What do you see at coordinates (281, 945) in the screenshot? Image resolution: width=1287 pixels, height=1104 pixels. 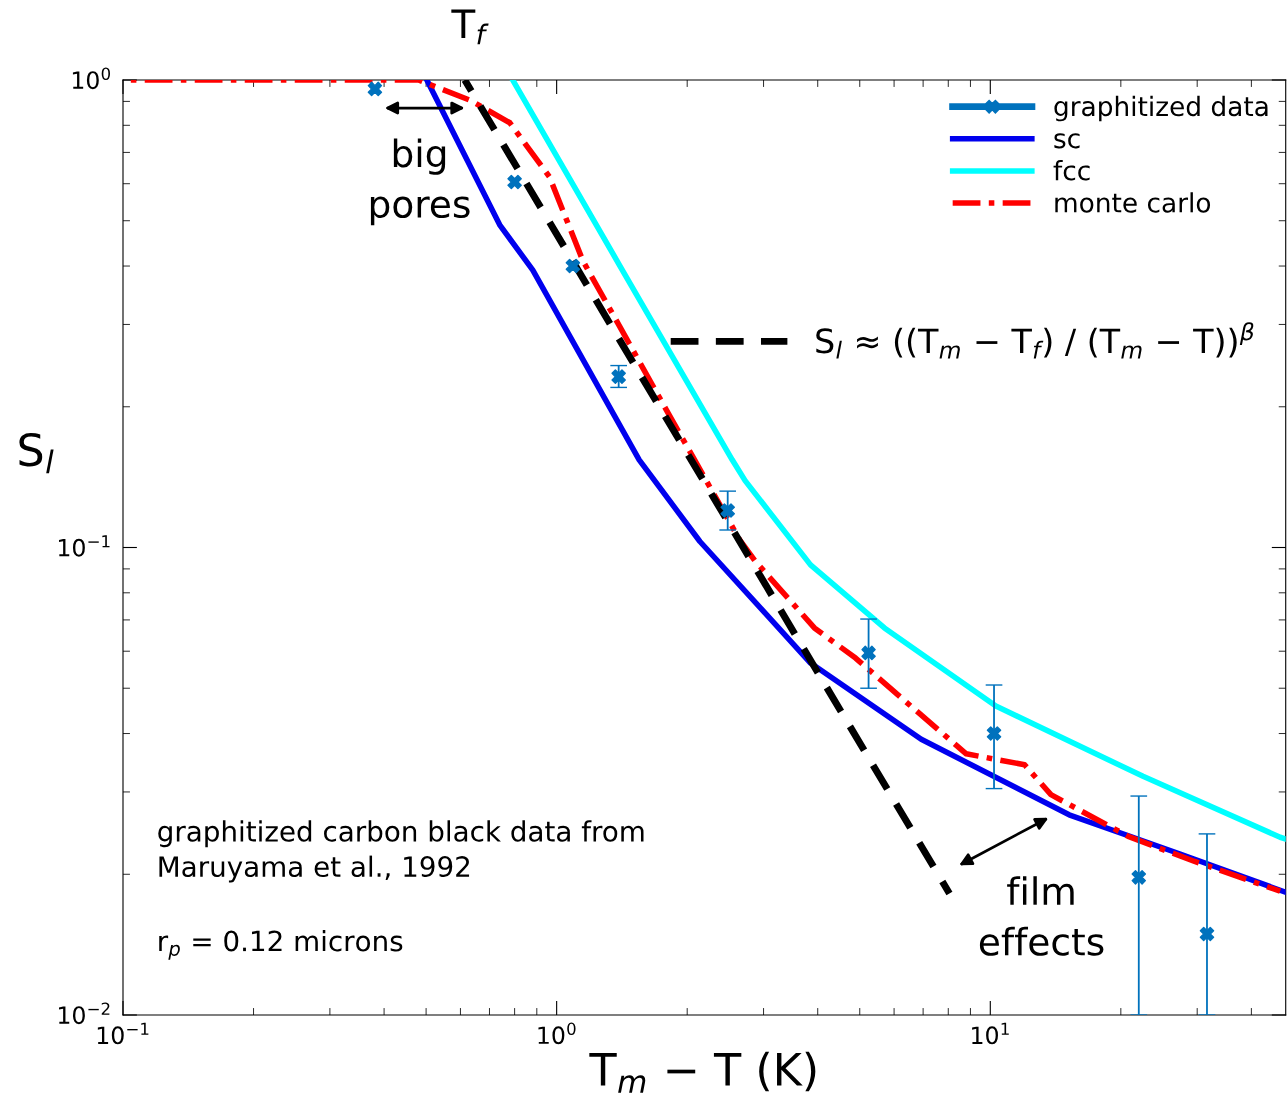 I see `annotation: r$_{p}$ = 0.12 microns` at bounding box center [281, 945].